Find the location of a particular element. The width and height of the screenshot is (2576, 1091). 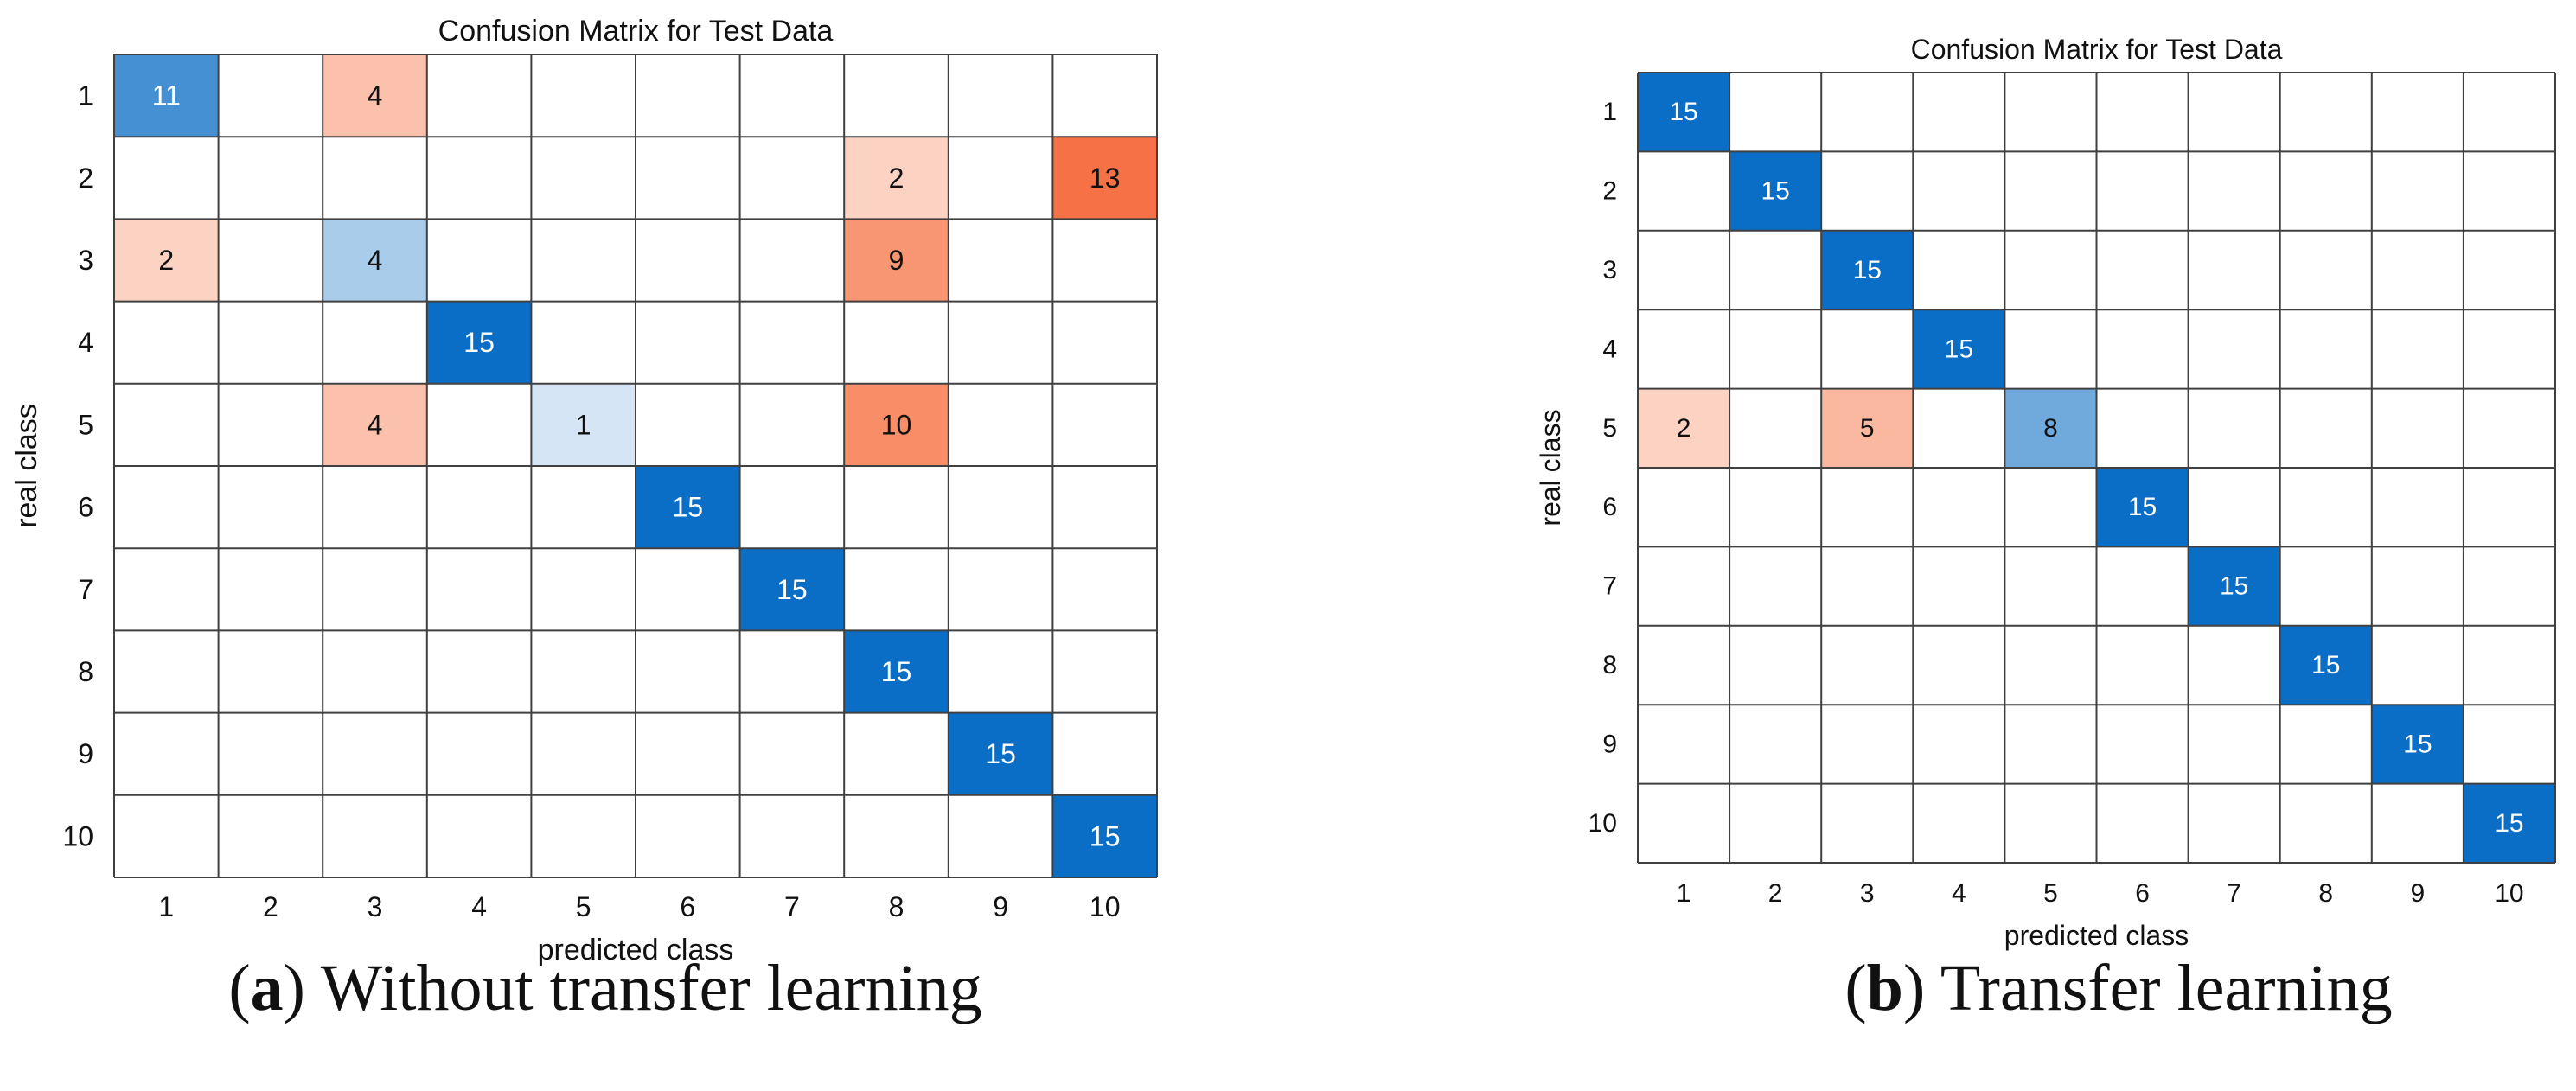

cell-value-label: 1 is located at coordinates (583, 424).